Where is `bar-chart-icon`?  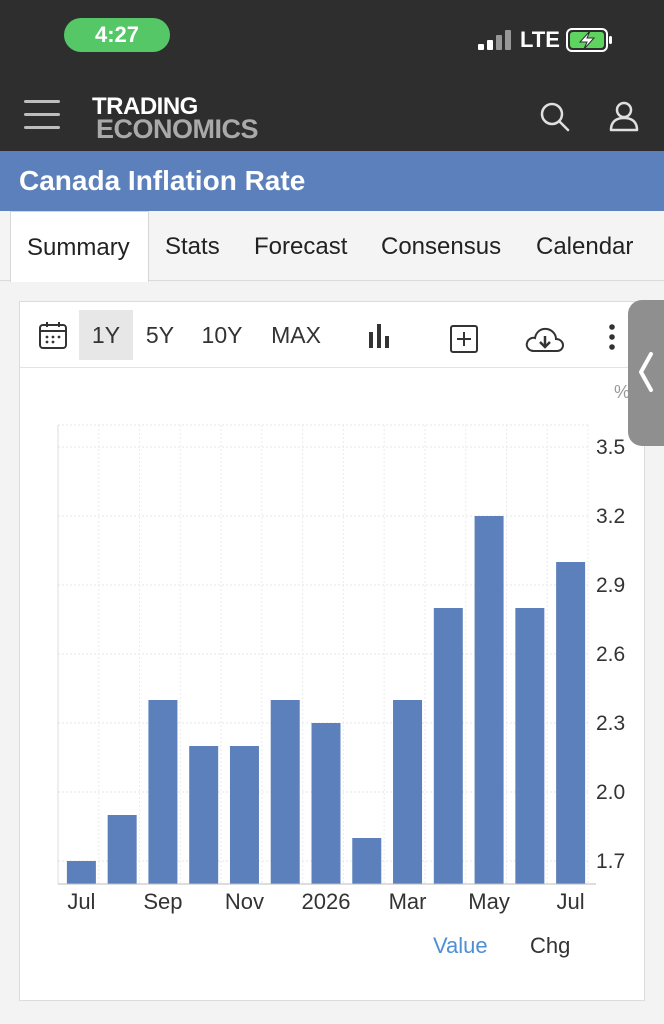
bar-chart-icon is located at coordinates (380, 336).